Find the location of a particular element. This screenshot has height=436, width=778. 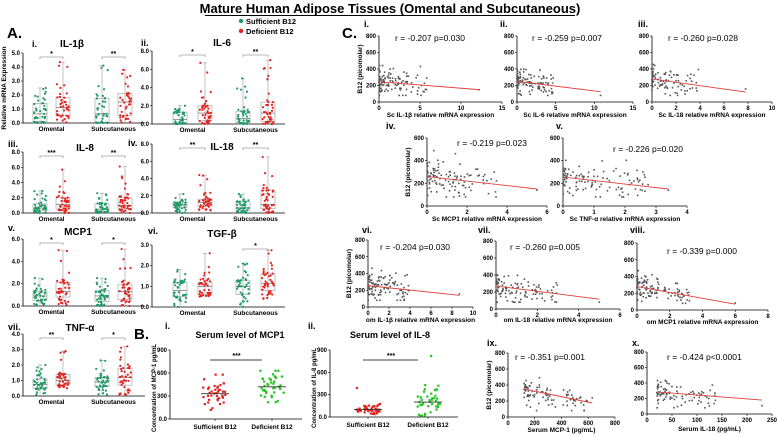

panel-number: vi. is located at coordinates (367, 230).